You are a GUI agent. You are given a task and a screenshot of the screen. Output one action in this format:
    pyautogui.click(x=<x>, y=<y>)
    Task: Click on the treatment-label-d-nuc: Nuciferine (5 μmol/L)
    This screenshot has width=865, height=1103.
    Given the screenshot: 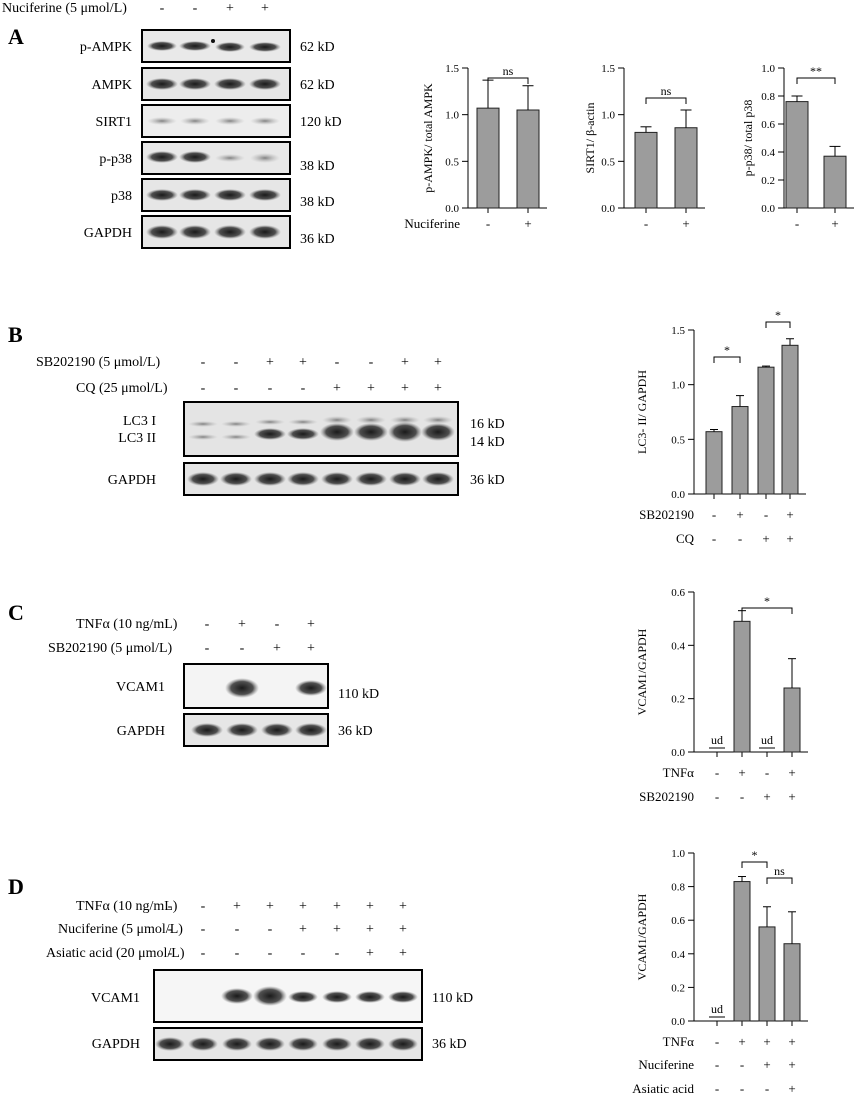 What is the action you would take?
    pyautogui.click(x=120, y=929)
    